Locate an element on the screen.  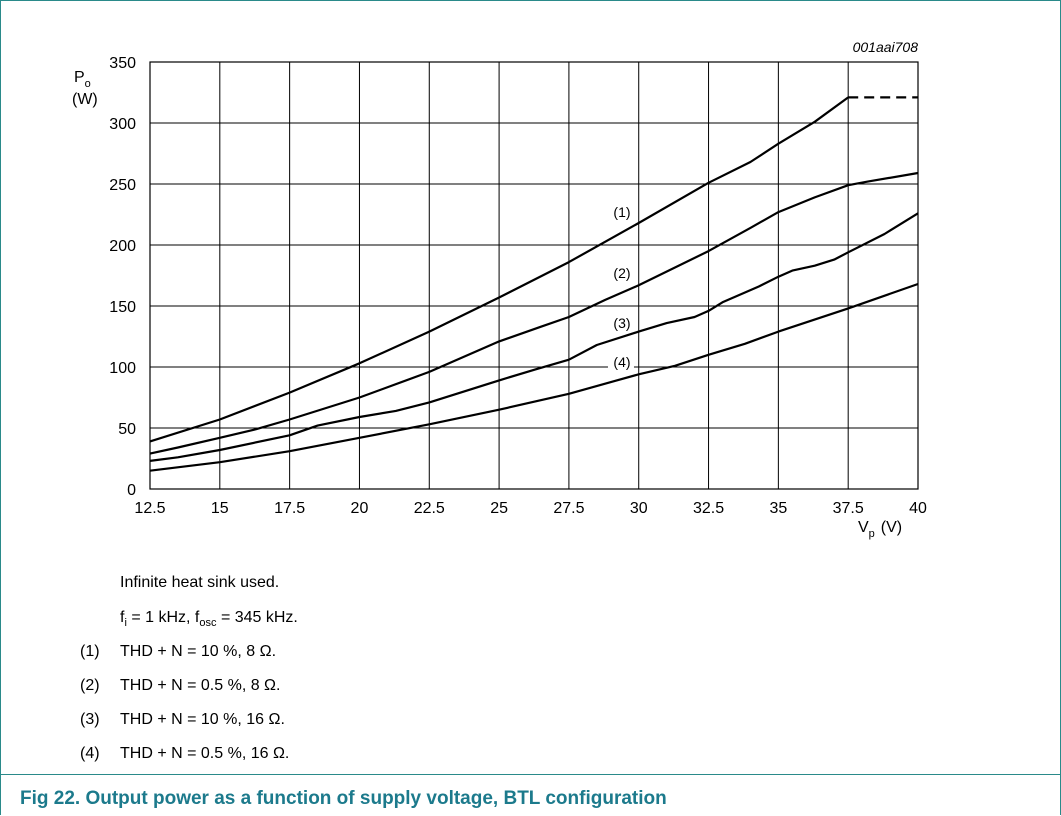
y-axis-label: Po is located at coordinates (82, 79).